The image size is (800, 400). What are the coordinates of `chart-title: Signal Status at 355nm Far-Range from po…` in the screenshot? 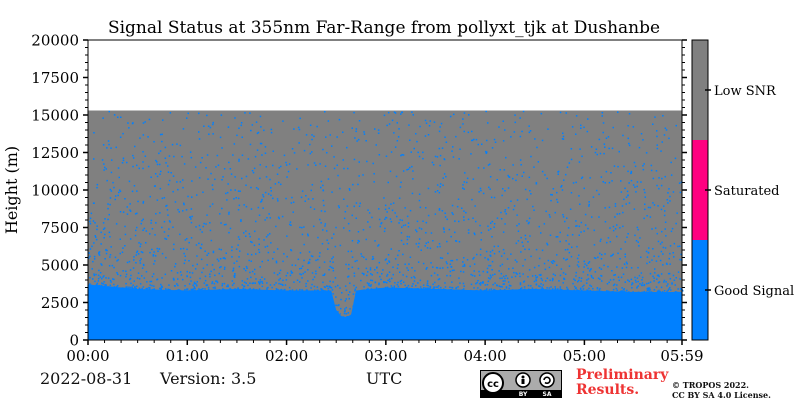 It's located at (384, 28).